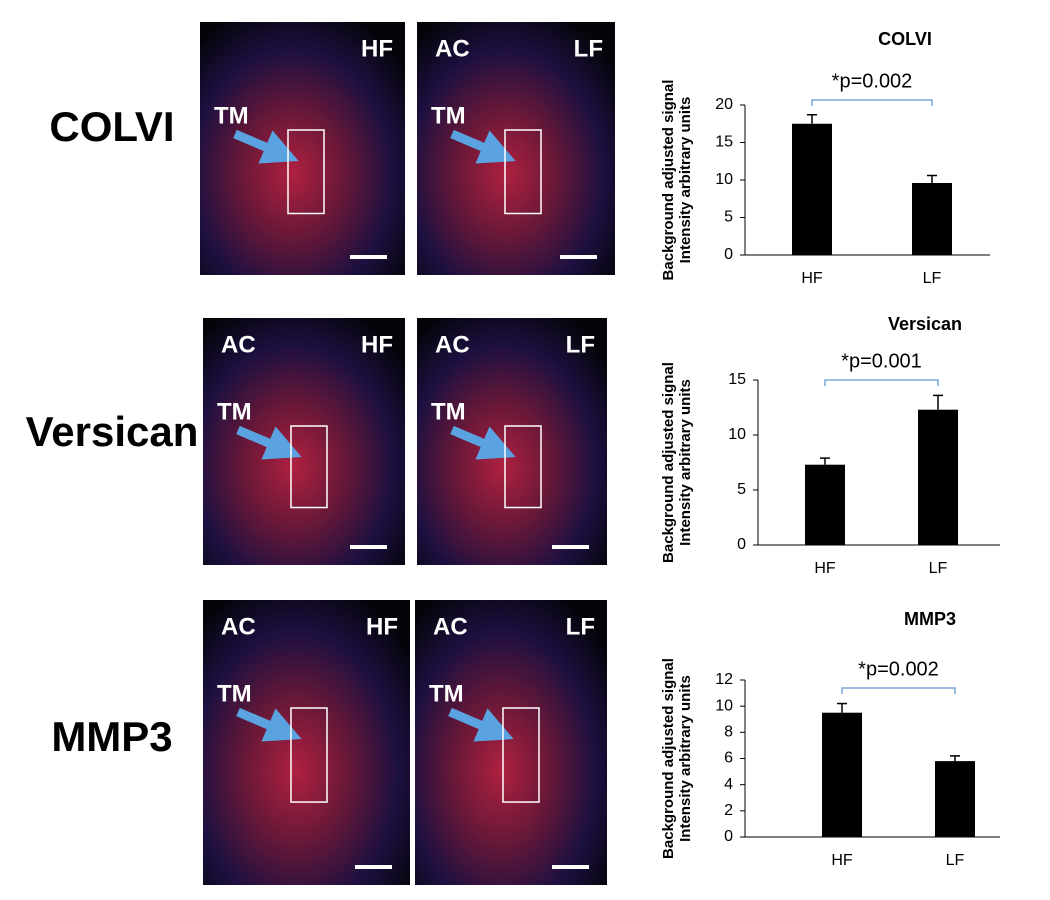  Describe the element at coordinates (724, 679) in the screenshot. I see `y-tick-label: 12` at that location.